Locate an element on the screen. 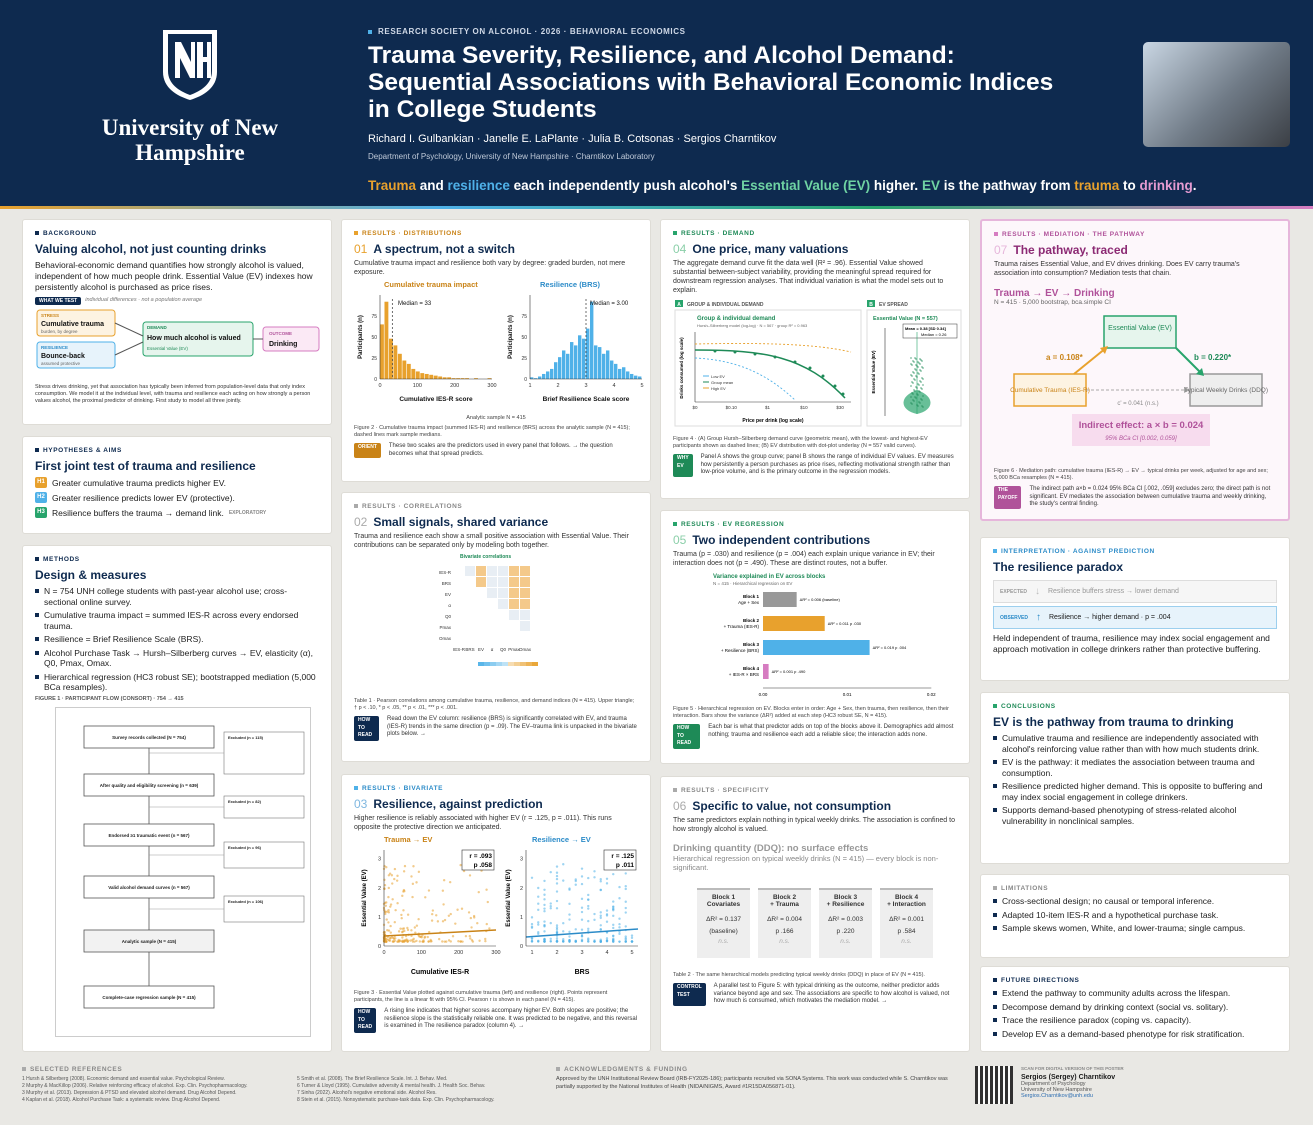 The image size is (1313, 1125). svg-text: How much alcohol is valued is located at coordinates (194, 338).